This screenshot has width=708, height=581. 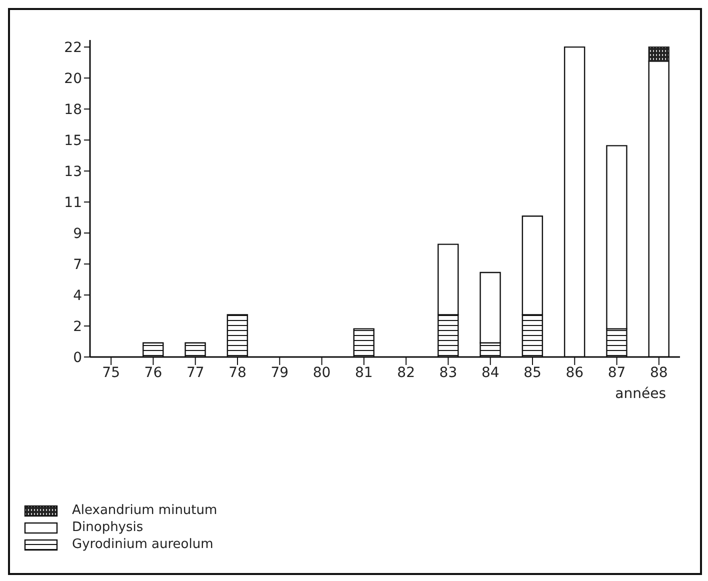 What do you see at coordinates (237, 372) in the screenshot?
I see `x-tick-label: 78` at bounding box center [237, 372].